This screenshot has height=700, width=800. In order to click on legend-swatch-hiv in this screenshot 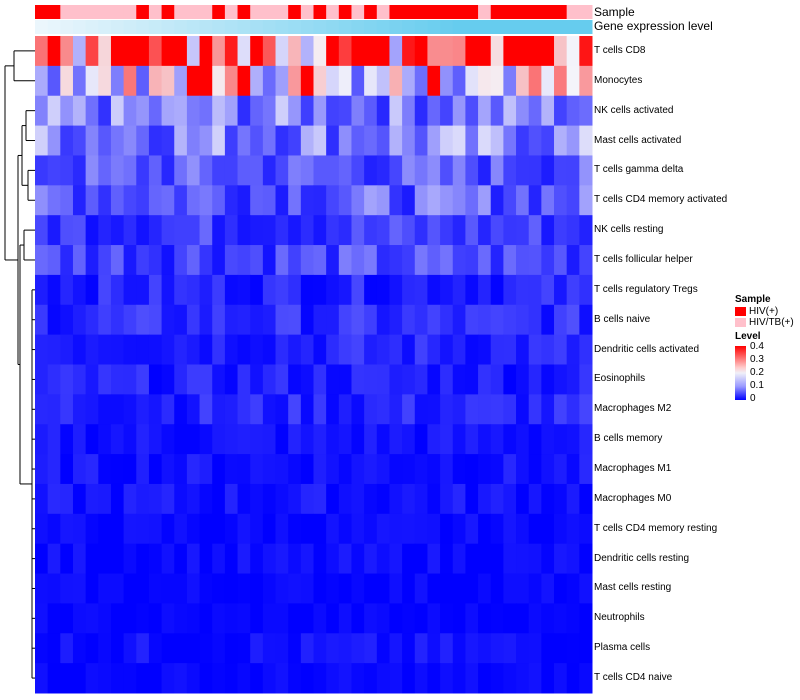, I will do `click(740, 311)`.